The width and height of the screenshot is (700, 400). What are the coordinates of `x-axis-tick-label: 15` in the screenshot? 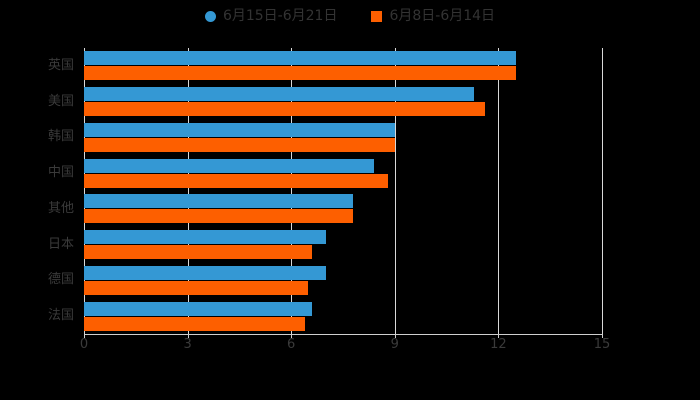 It's located at (602, 344).